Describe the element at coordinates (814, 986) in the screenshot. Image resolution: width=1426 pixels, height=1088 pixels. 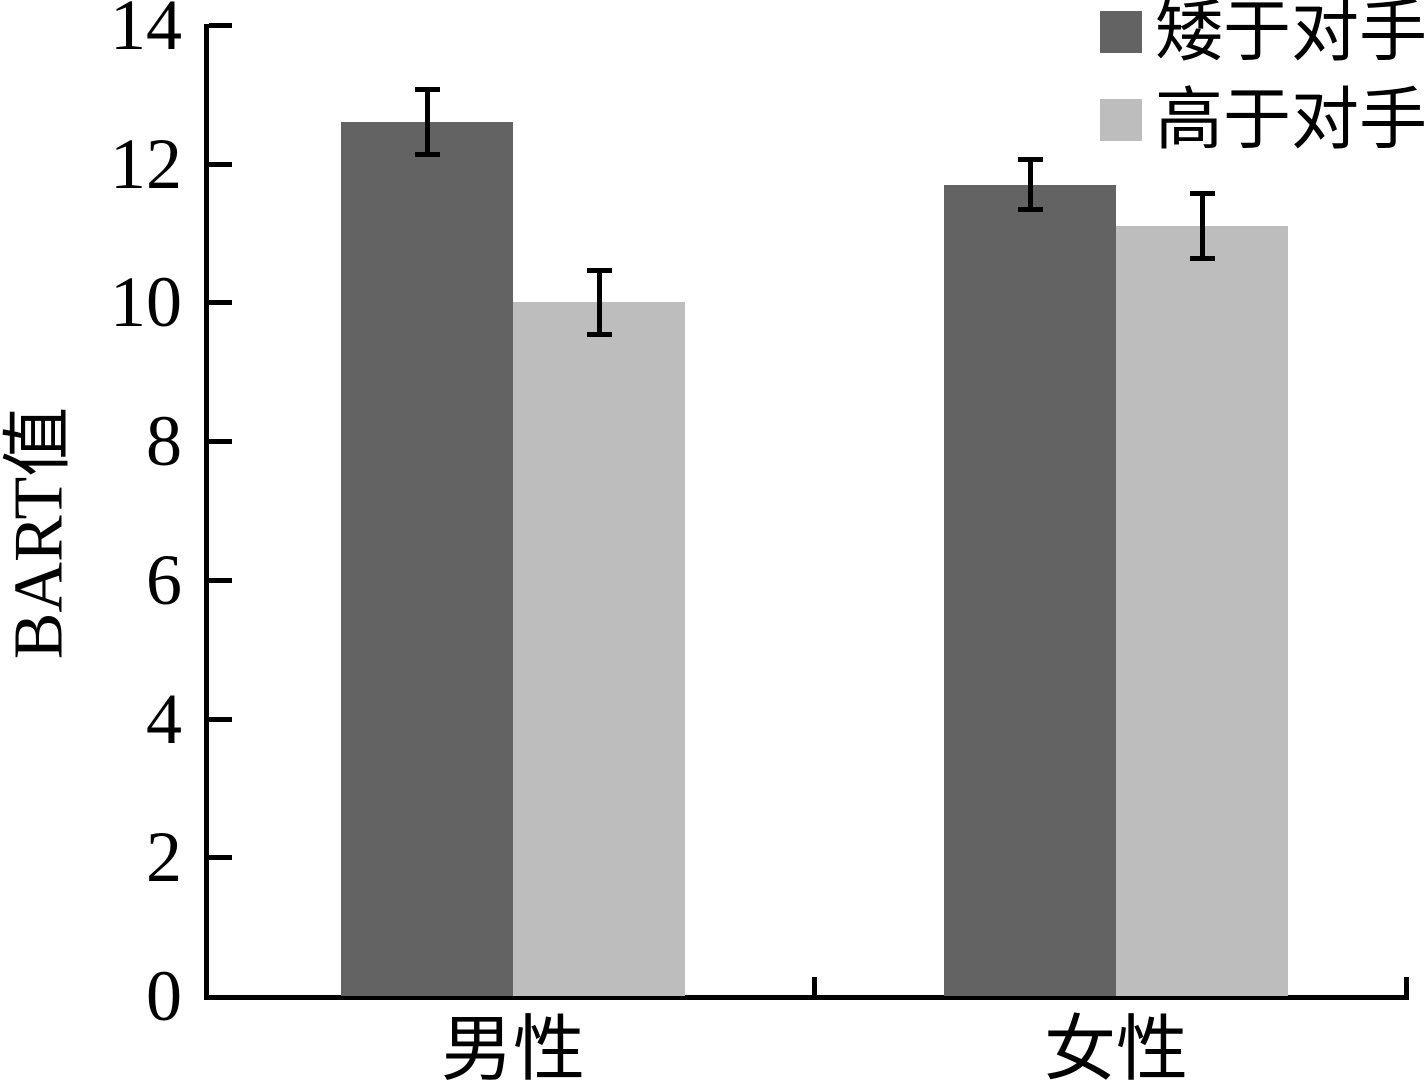
I see `x-tick-group-boundary` at that location.